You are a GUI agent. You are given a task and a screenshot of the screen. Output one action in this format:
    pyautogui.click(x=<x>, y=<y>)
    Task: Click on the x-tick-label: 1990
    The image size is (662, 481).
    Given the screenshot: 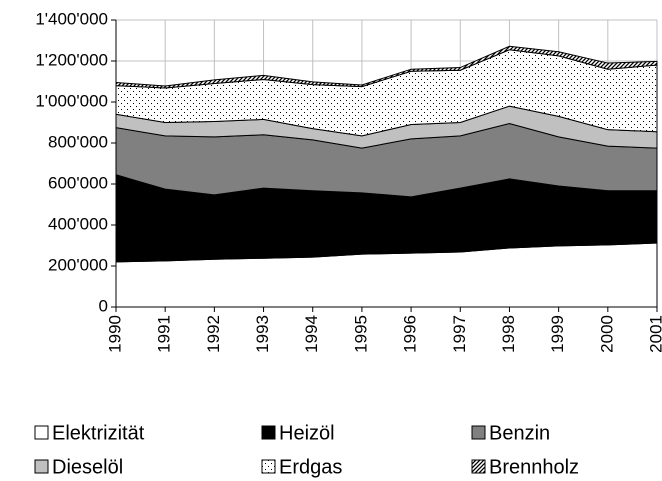 What is the action you would take?
    pyautogui.click(x=114, y=334)
    